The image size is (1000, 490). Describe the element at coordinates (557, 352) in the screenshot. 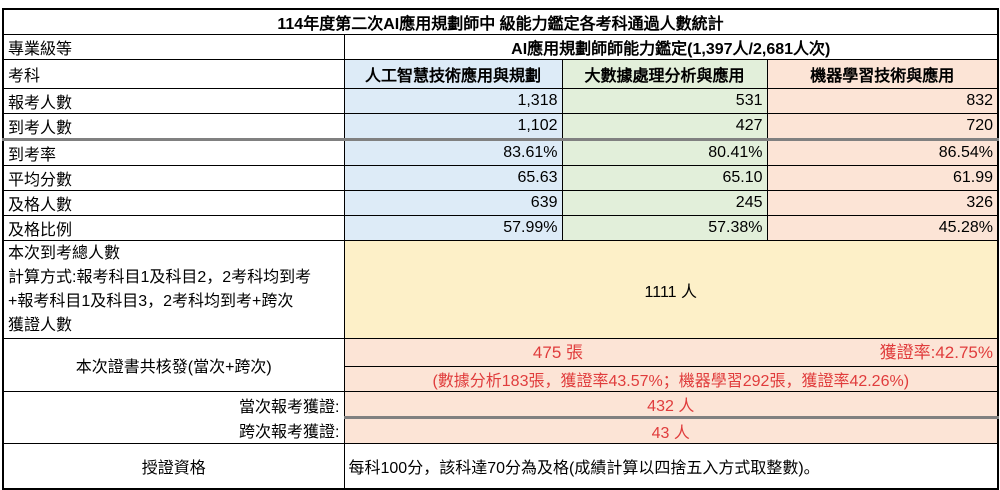

I see `certificates-total: 475 張` at that location.